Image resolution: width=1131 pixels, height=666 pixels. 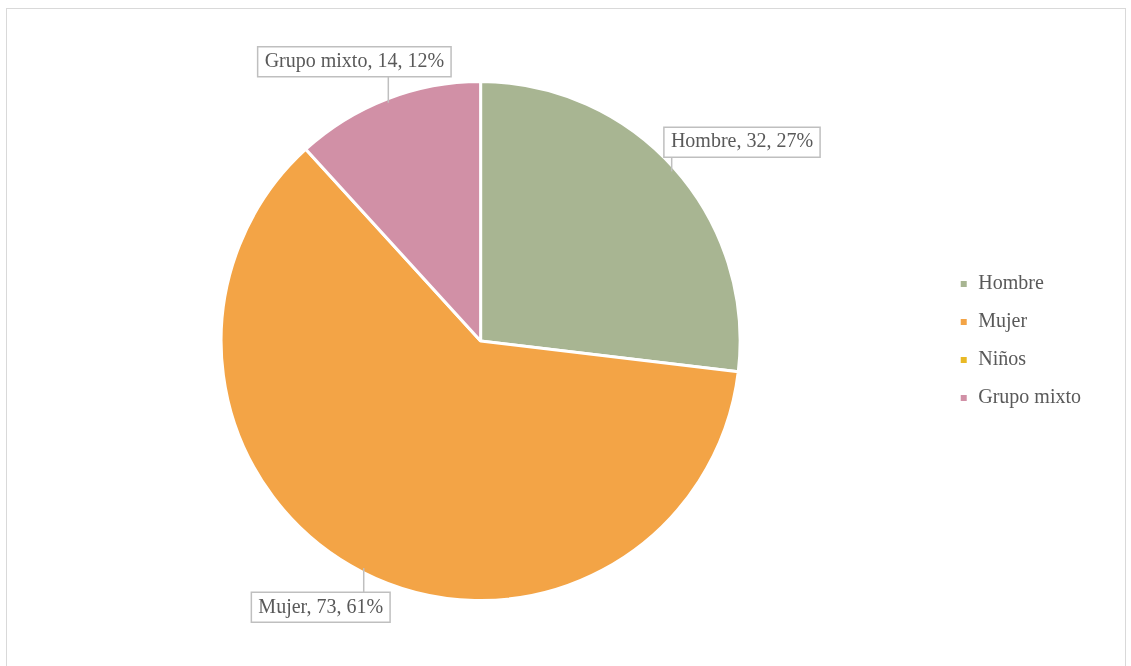 What do you see at coordinates (1003, 321) in the screenshot?
I see `legend-label: Mujer` at bounding box center [1003, 321].